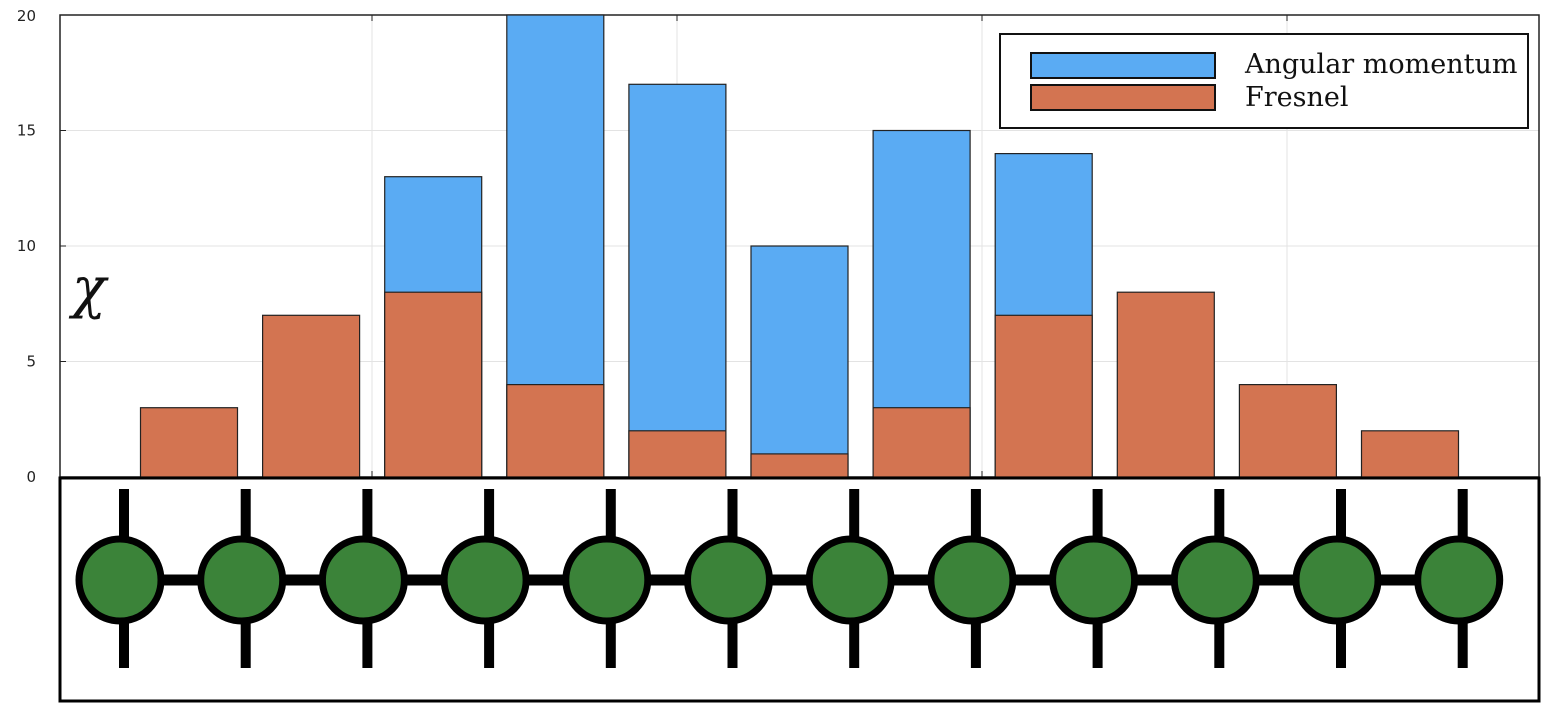  I want to click on y-tick-label: 5, so click(31, 362).